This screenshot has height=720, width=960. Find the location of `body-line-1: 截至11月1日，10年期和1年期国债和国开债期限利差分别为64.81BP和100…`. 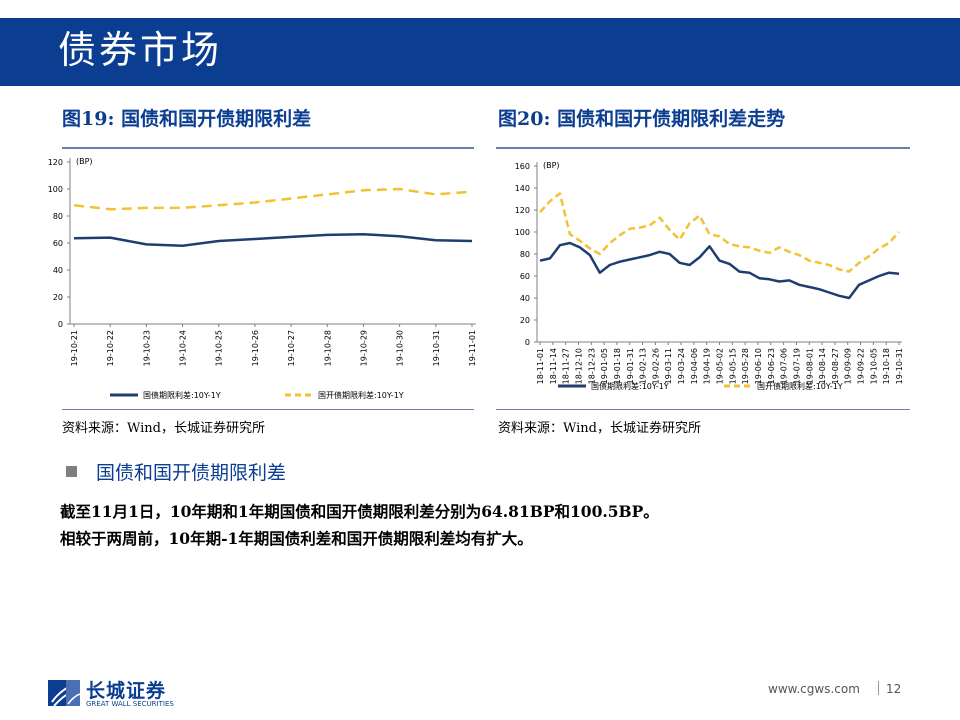

body-line-1: 截至11月1日，10年期和1年期国债和国开债期限利差分别为64.81BP和100… is located at coordinates (359, 511).